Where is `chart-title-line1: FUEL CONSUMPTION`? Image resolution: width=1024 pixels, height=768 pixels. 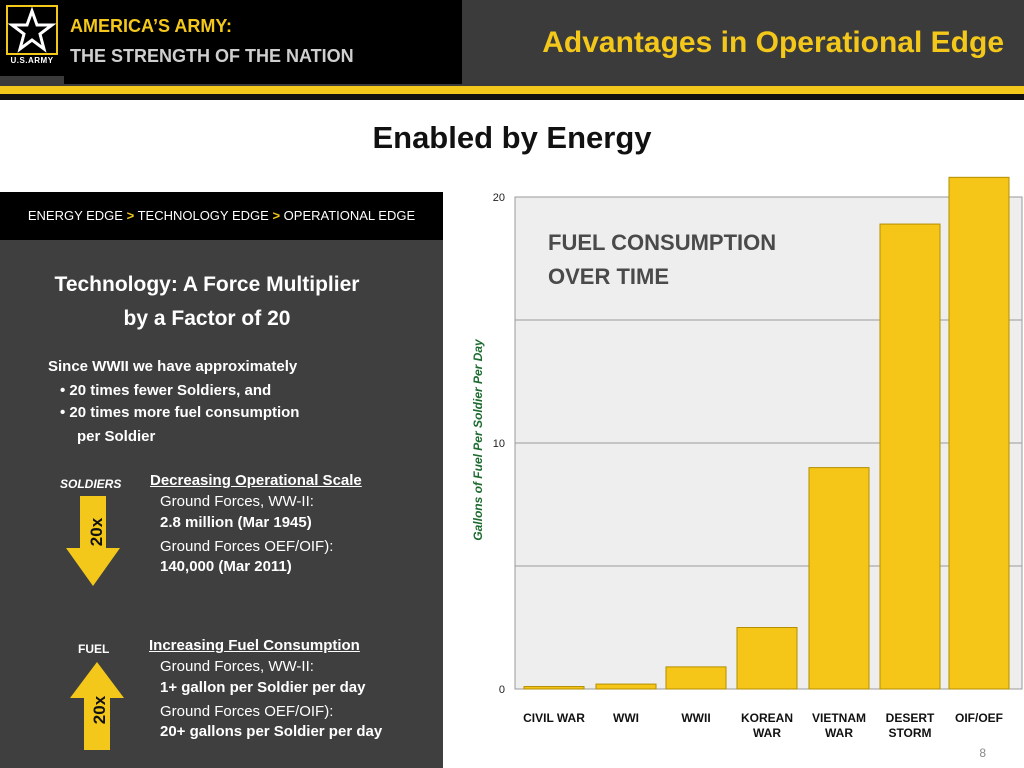
chart-title-line1: FUEL CONSUMPTION is located at coordinates (662, 242).